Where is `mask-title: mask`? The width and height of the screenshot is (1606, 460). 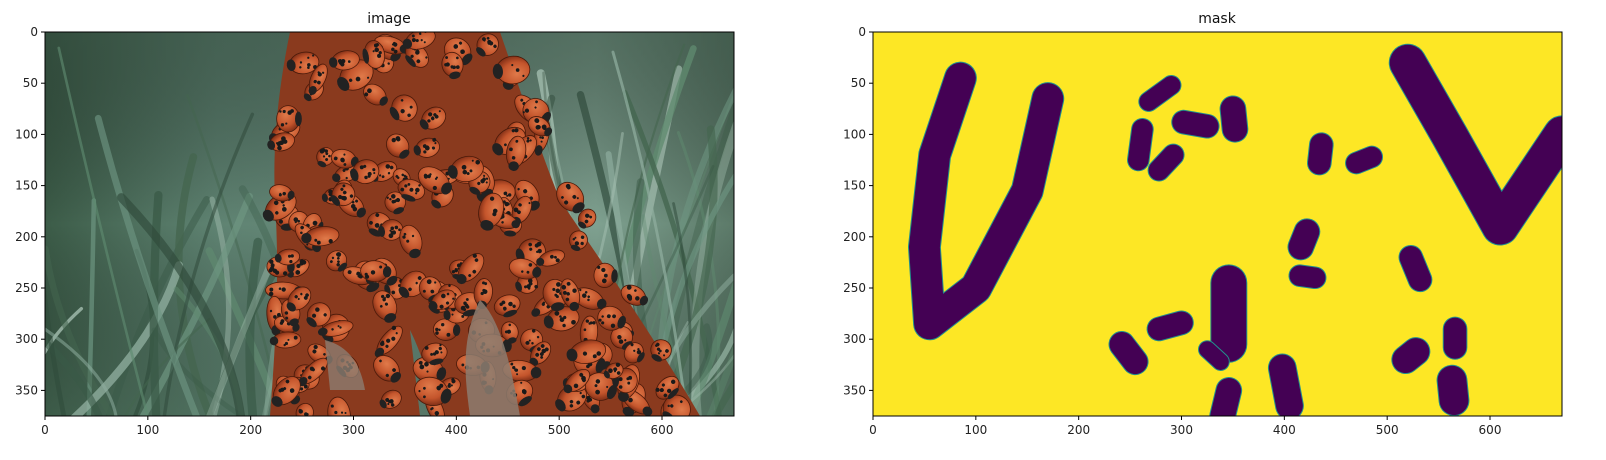
mask-title: mask is located at coordinates (1217, 19).